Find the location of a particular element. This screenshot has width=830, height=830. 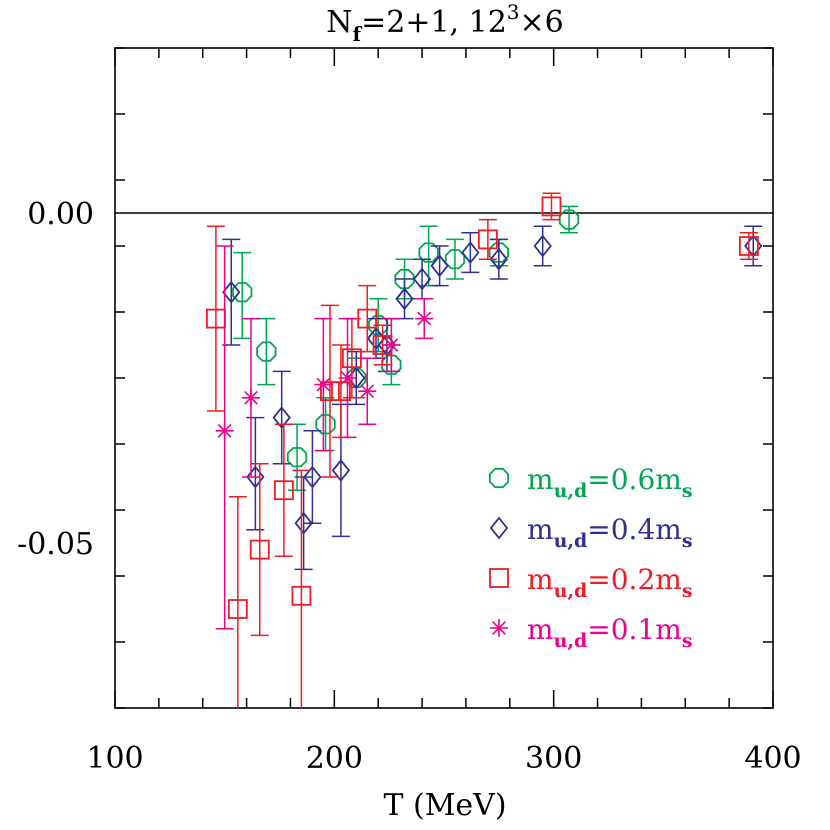

x-tick-label: 100 is located at coordinates (114, 758).